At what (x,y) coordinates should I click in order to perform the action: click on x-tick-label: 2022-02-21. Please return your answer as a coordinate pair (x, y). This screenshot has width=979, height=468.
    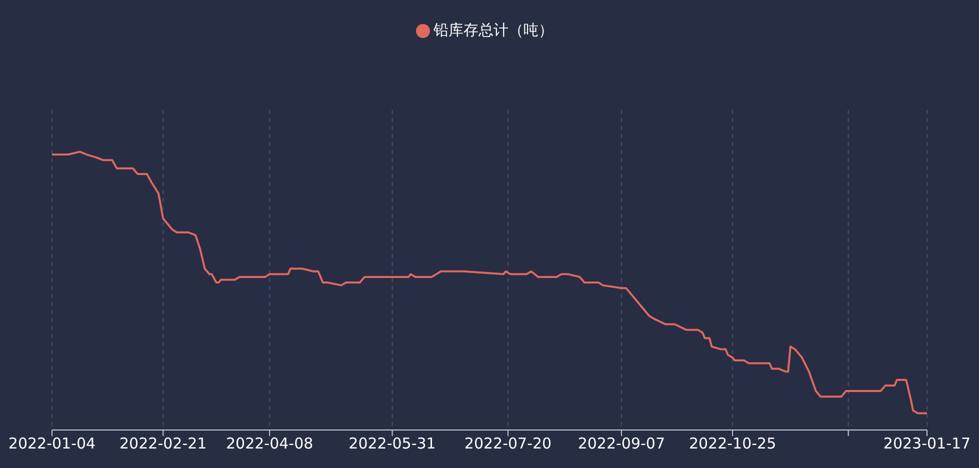
    Looking at the image, I should click on (163, 443).